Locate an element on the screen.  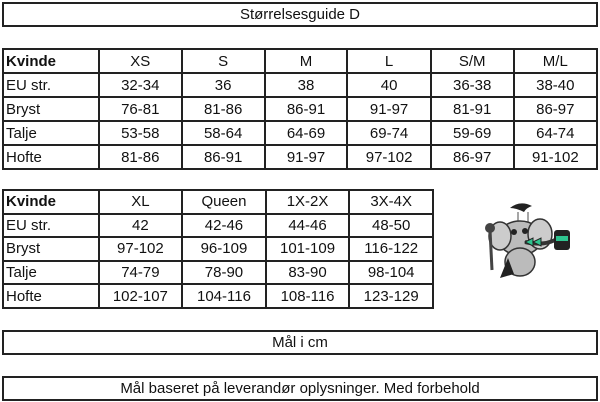
measurement-cell: 69-74 is located at coordinates (389, 133).